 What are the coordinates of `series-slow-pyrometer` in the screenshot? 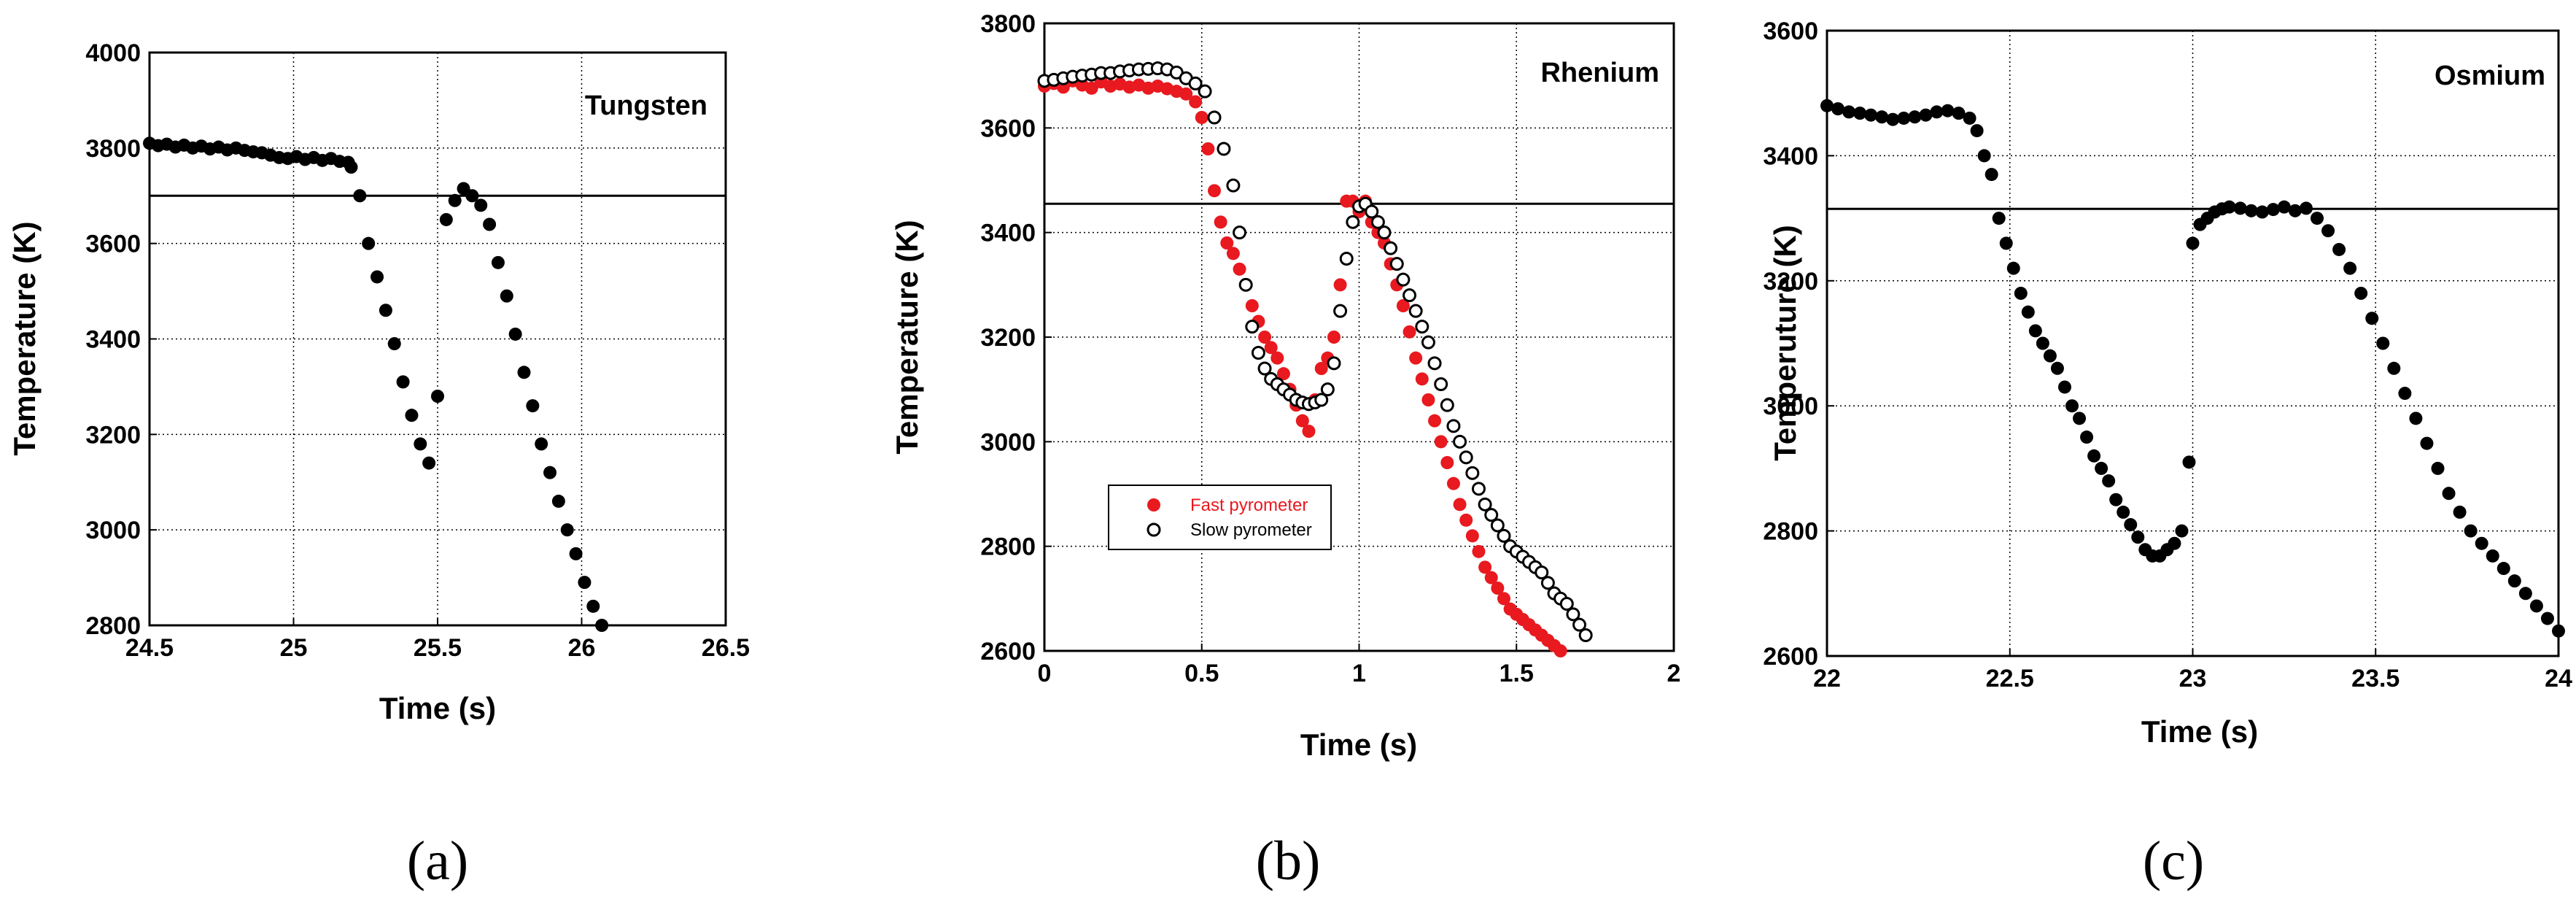 It's located at (1315, 352).